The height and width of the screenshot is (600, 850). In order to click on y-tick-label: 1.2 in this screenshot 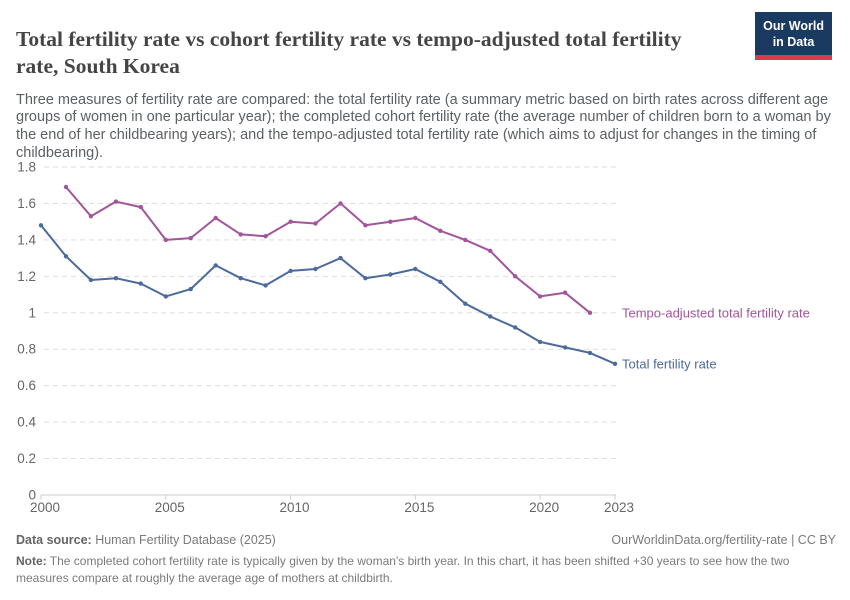, I will do `click(26, 276)`.